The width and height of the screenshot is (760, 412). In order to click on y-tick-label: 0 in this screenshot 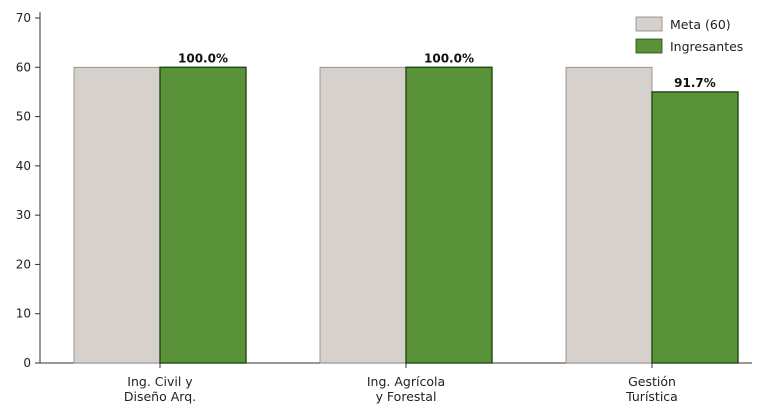, I will do `click(27, 363)`.